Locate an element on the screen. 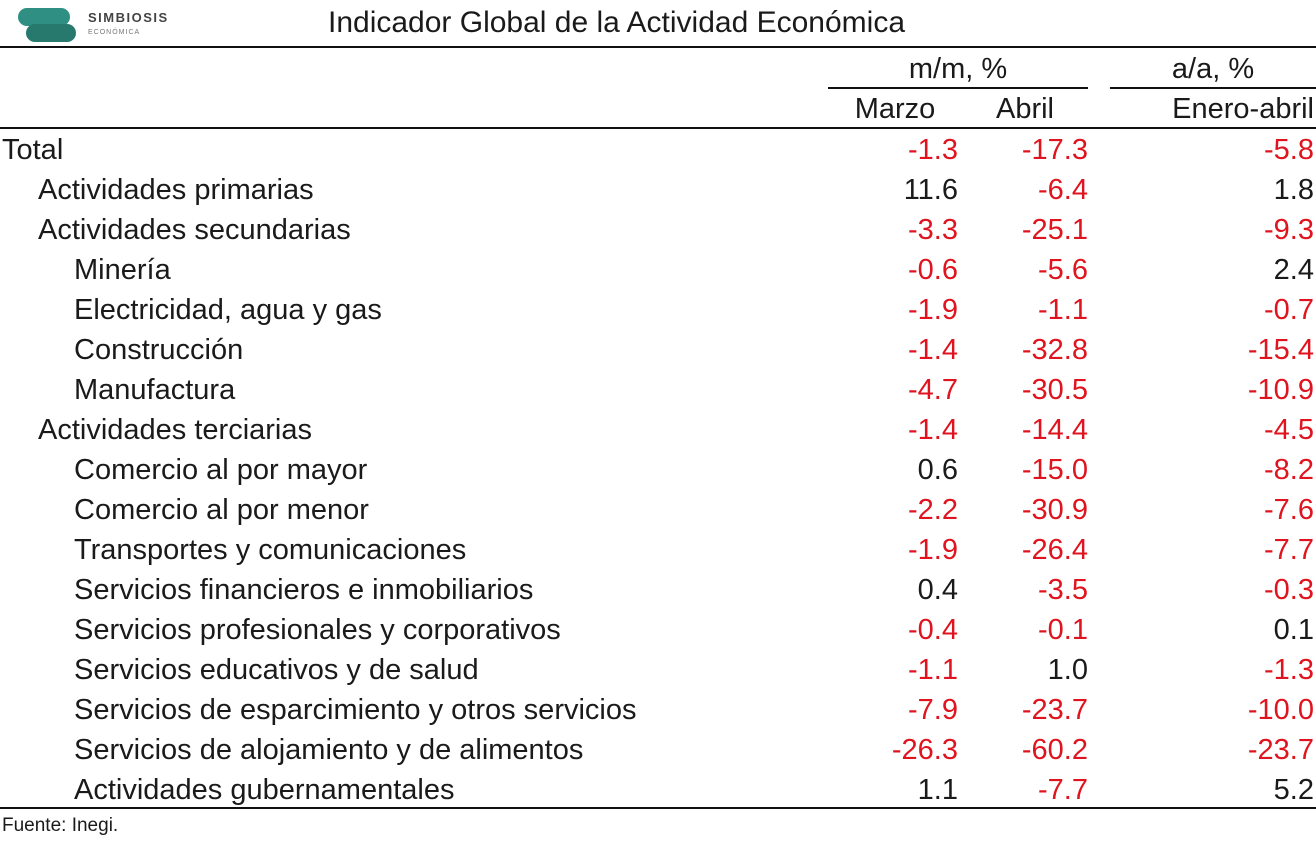  value-cell: -7.9 is located at coordinates (933, 710).